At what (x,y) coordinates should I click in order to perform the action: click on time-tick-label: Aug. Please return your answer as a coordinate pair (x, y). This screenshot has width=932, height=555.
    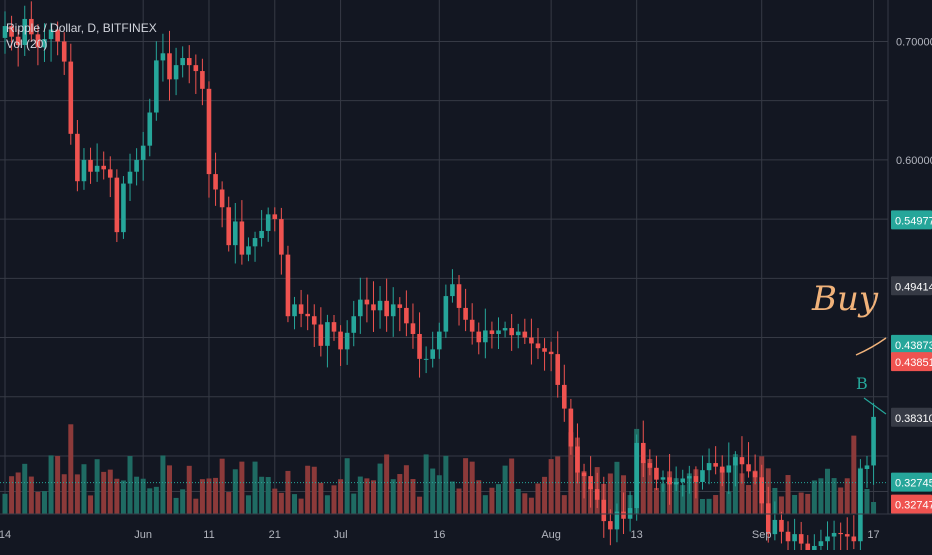
    Looking at the image, I should click on (551, 535).